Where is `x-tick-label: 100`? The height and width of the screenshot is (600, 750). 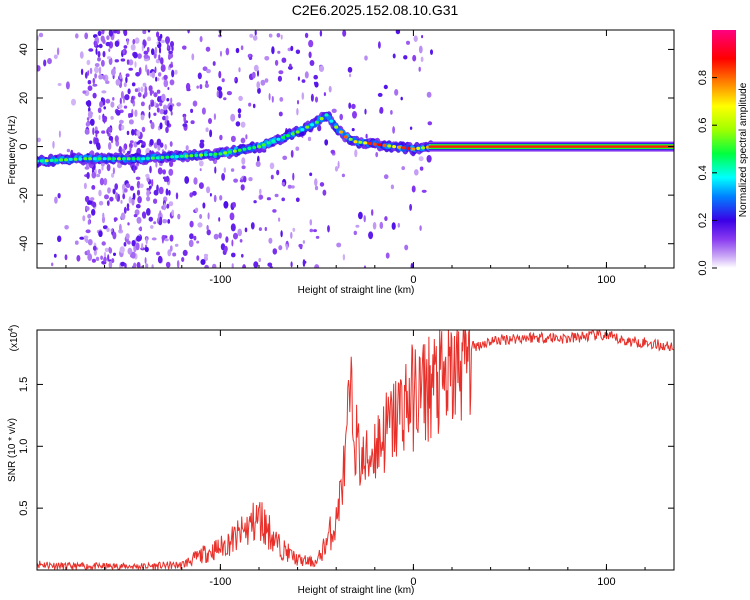
x-tick-label: 100 is located at coordinates (606, 582).